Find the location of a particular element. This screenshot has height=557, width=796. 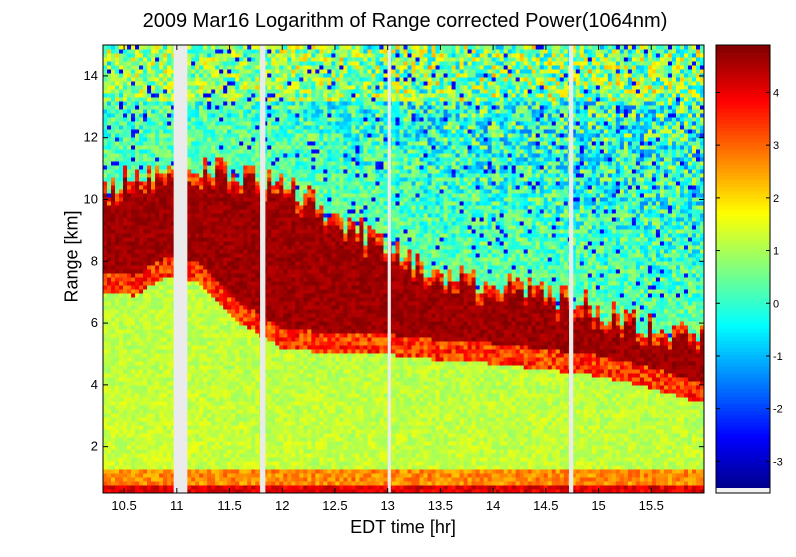

colorbar-frame is located at coordinates (743, 269).